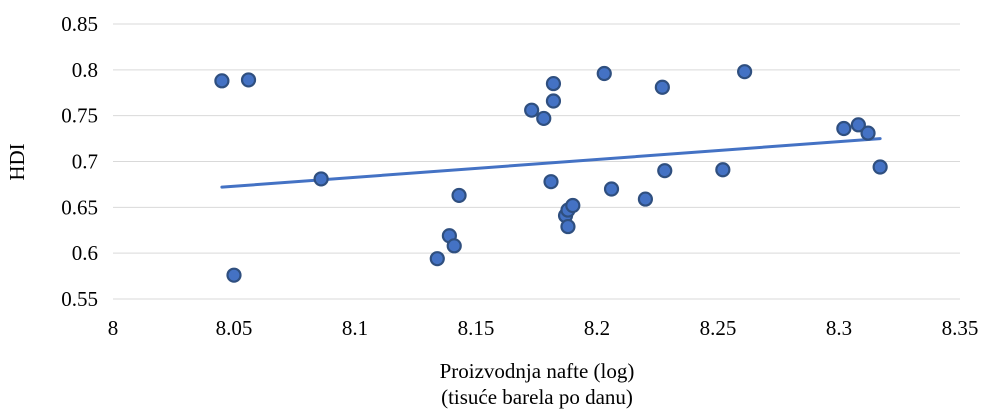 The height and width of the screenshot is (412, 998). What do you see at coordinates (79, 299) in the screenshot?
I see `y-tick-label: 0.55` at bounding box center [79, 299].